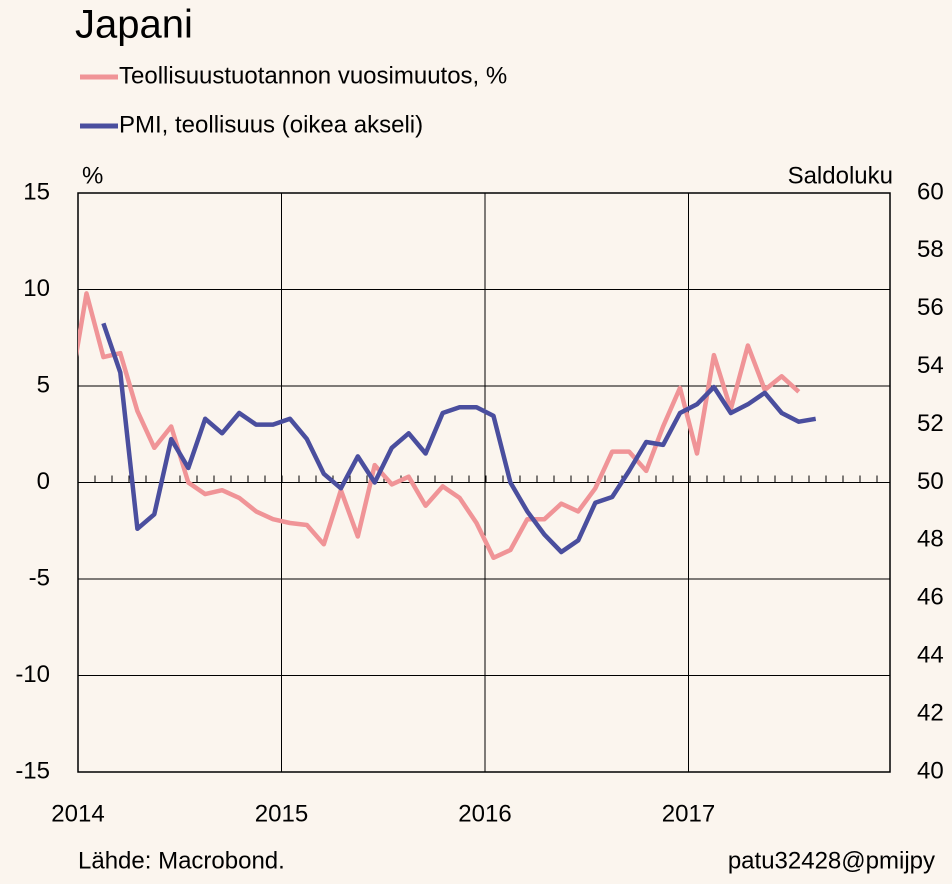 The image size is (952, 884). Describe the element at coordinates (930, 423) in the screenshot. I see `y2-tick-label: 52` at that location.